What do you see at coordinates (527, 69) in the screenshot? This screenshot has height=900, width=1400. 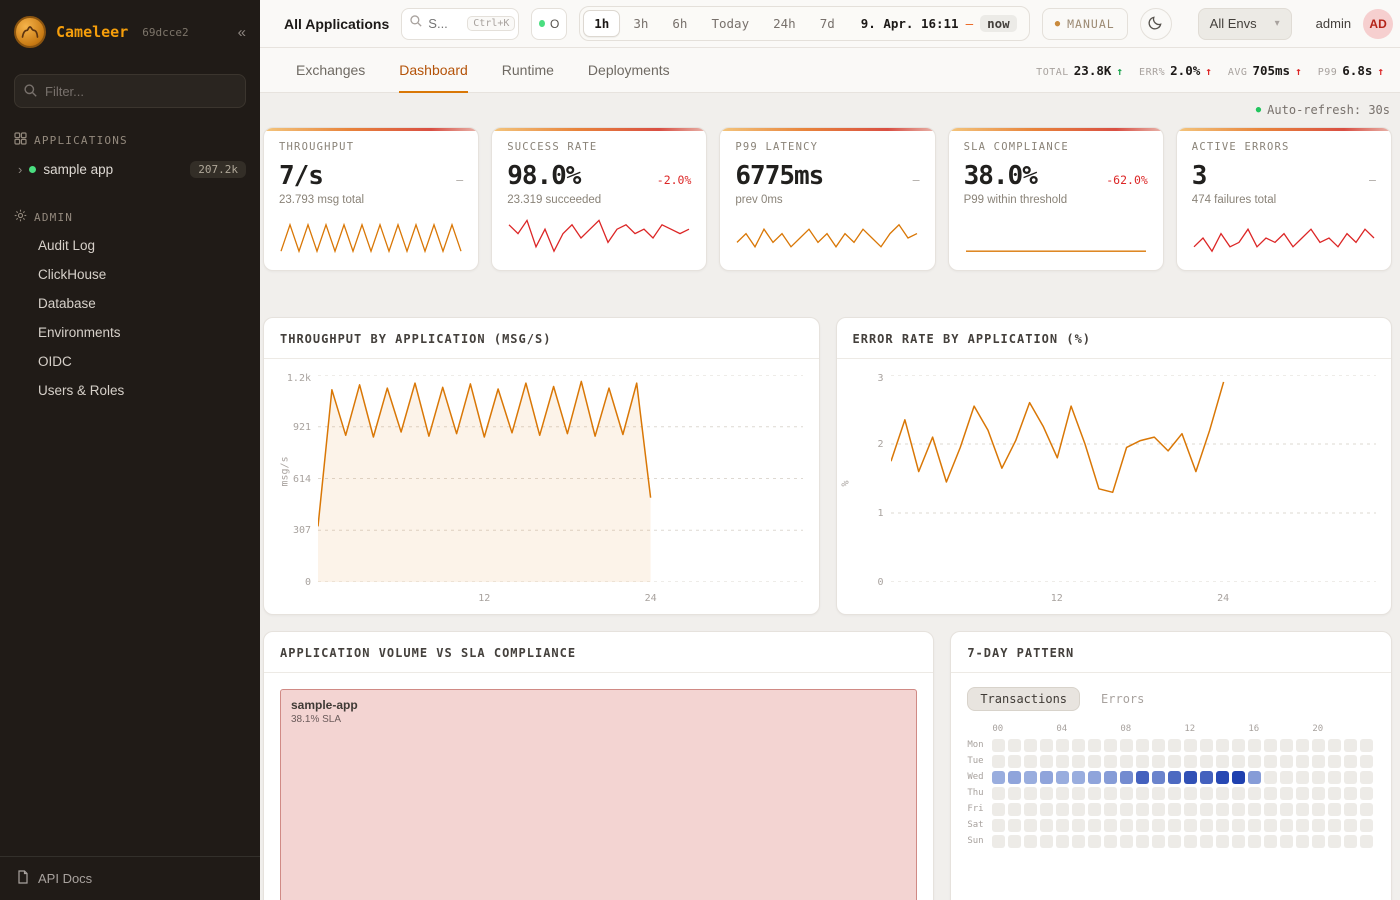 I see `tab-runtime: Runtime` at bounding box center [527, 69].